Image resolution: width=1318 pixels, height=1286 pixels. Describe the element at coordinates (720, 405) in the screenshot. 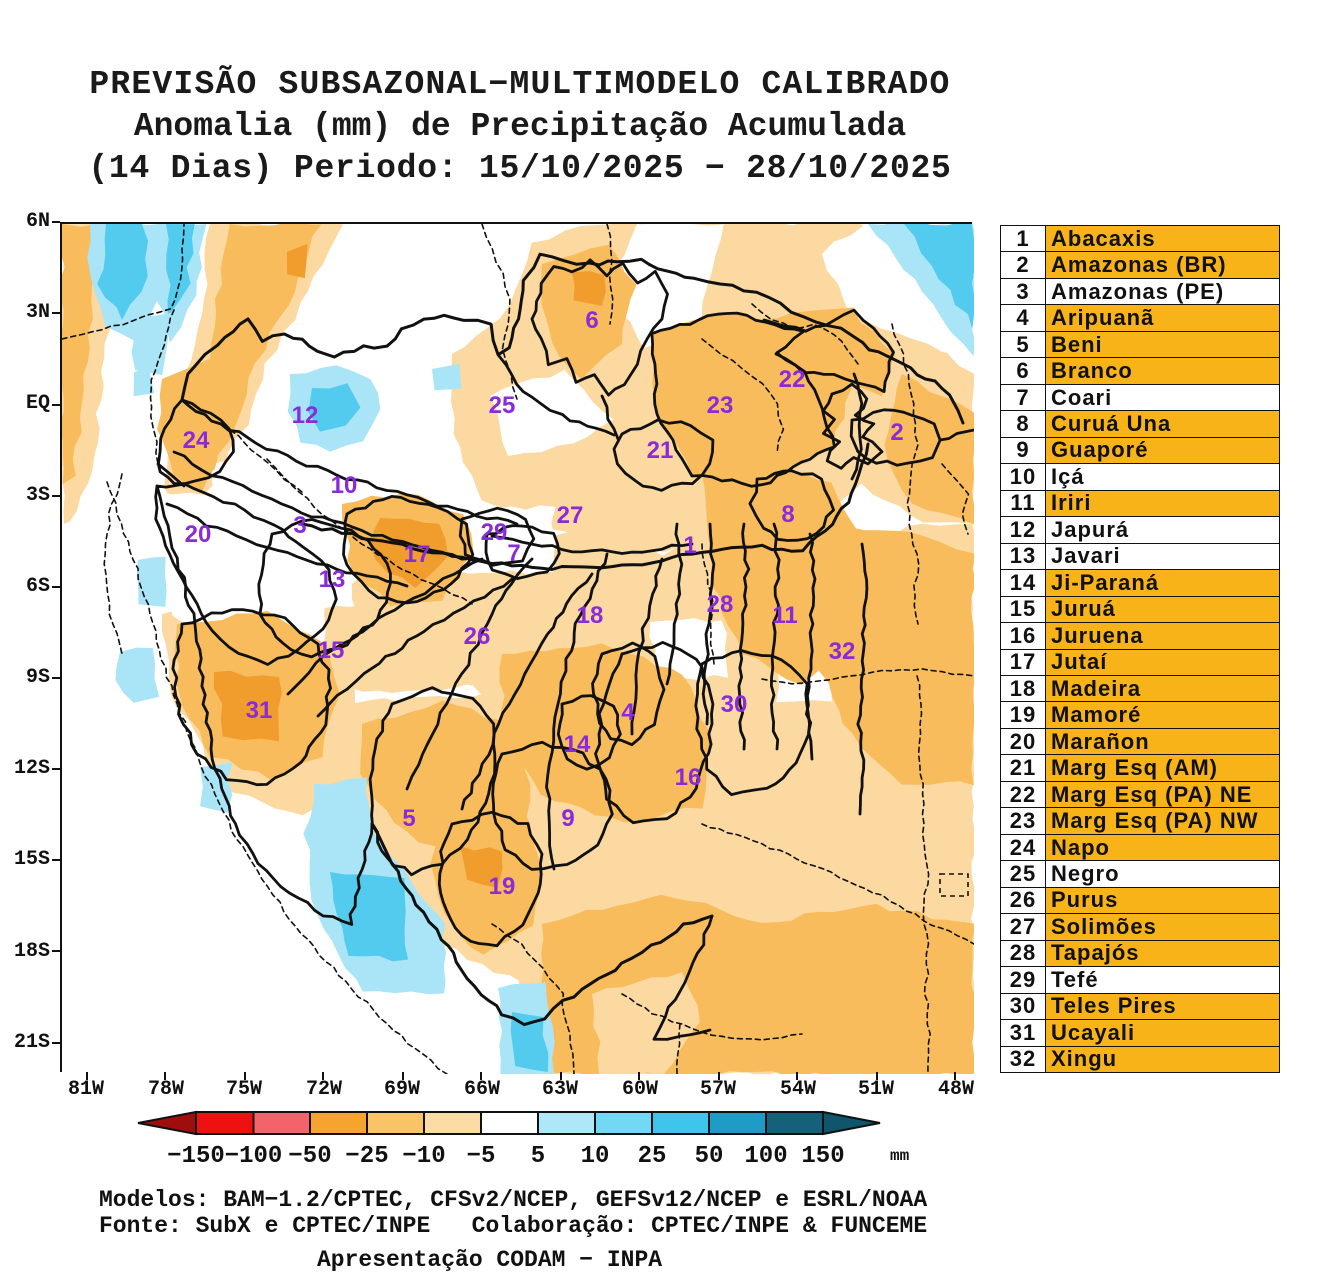

I see `svg-text: 23` at that location.